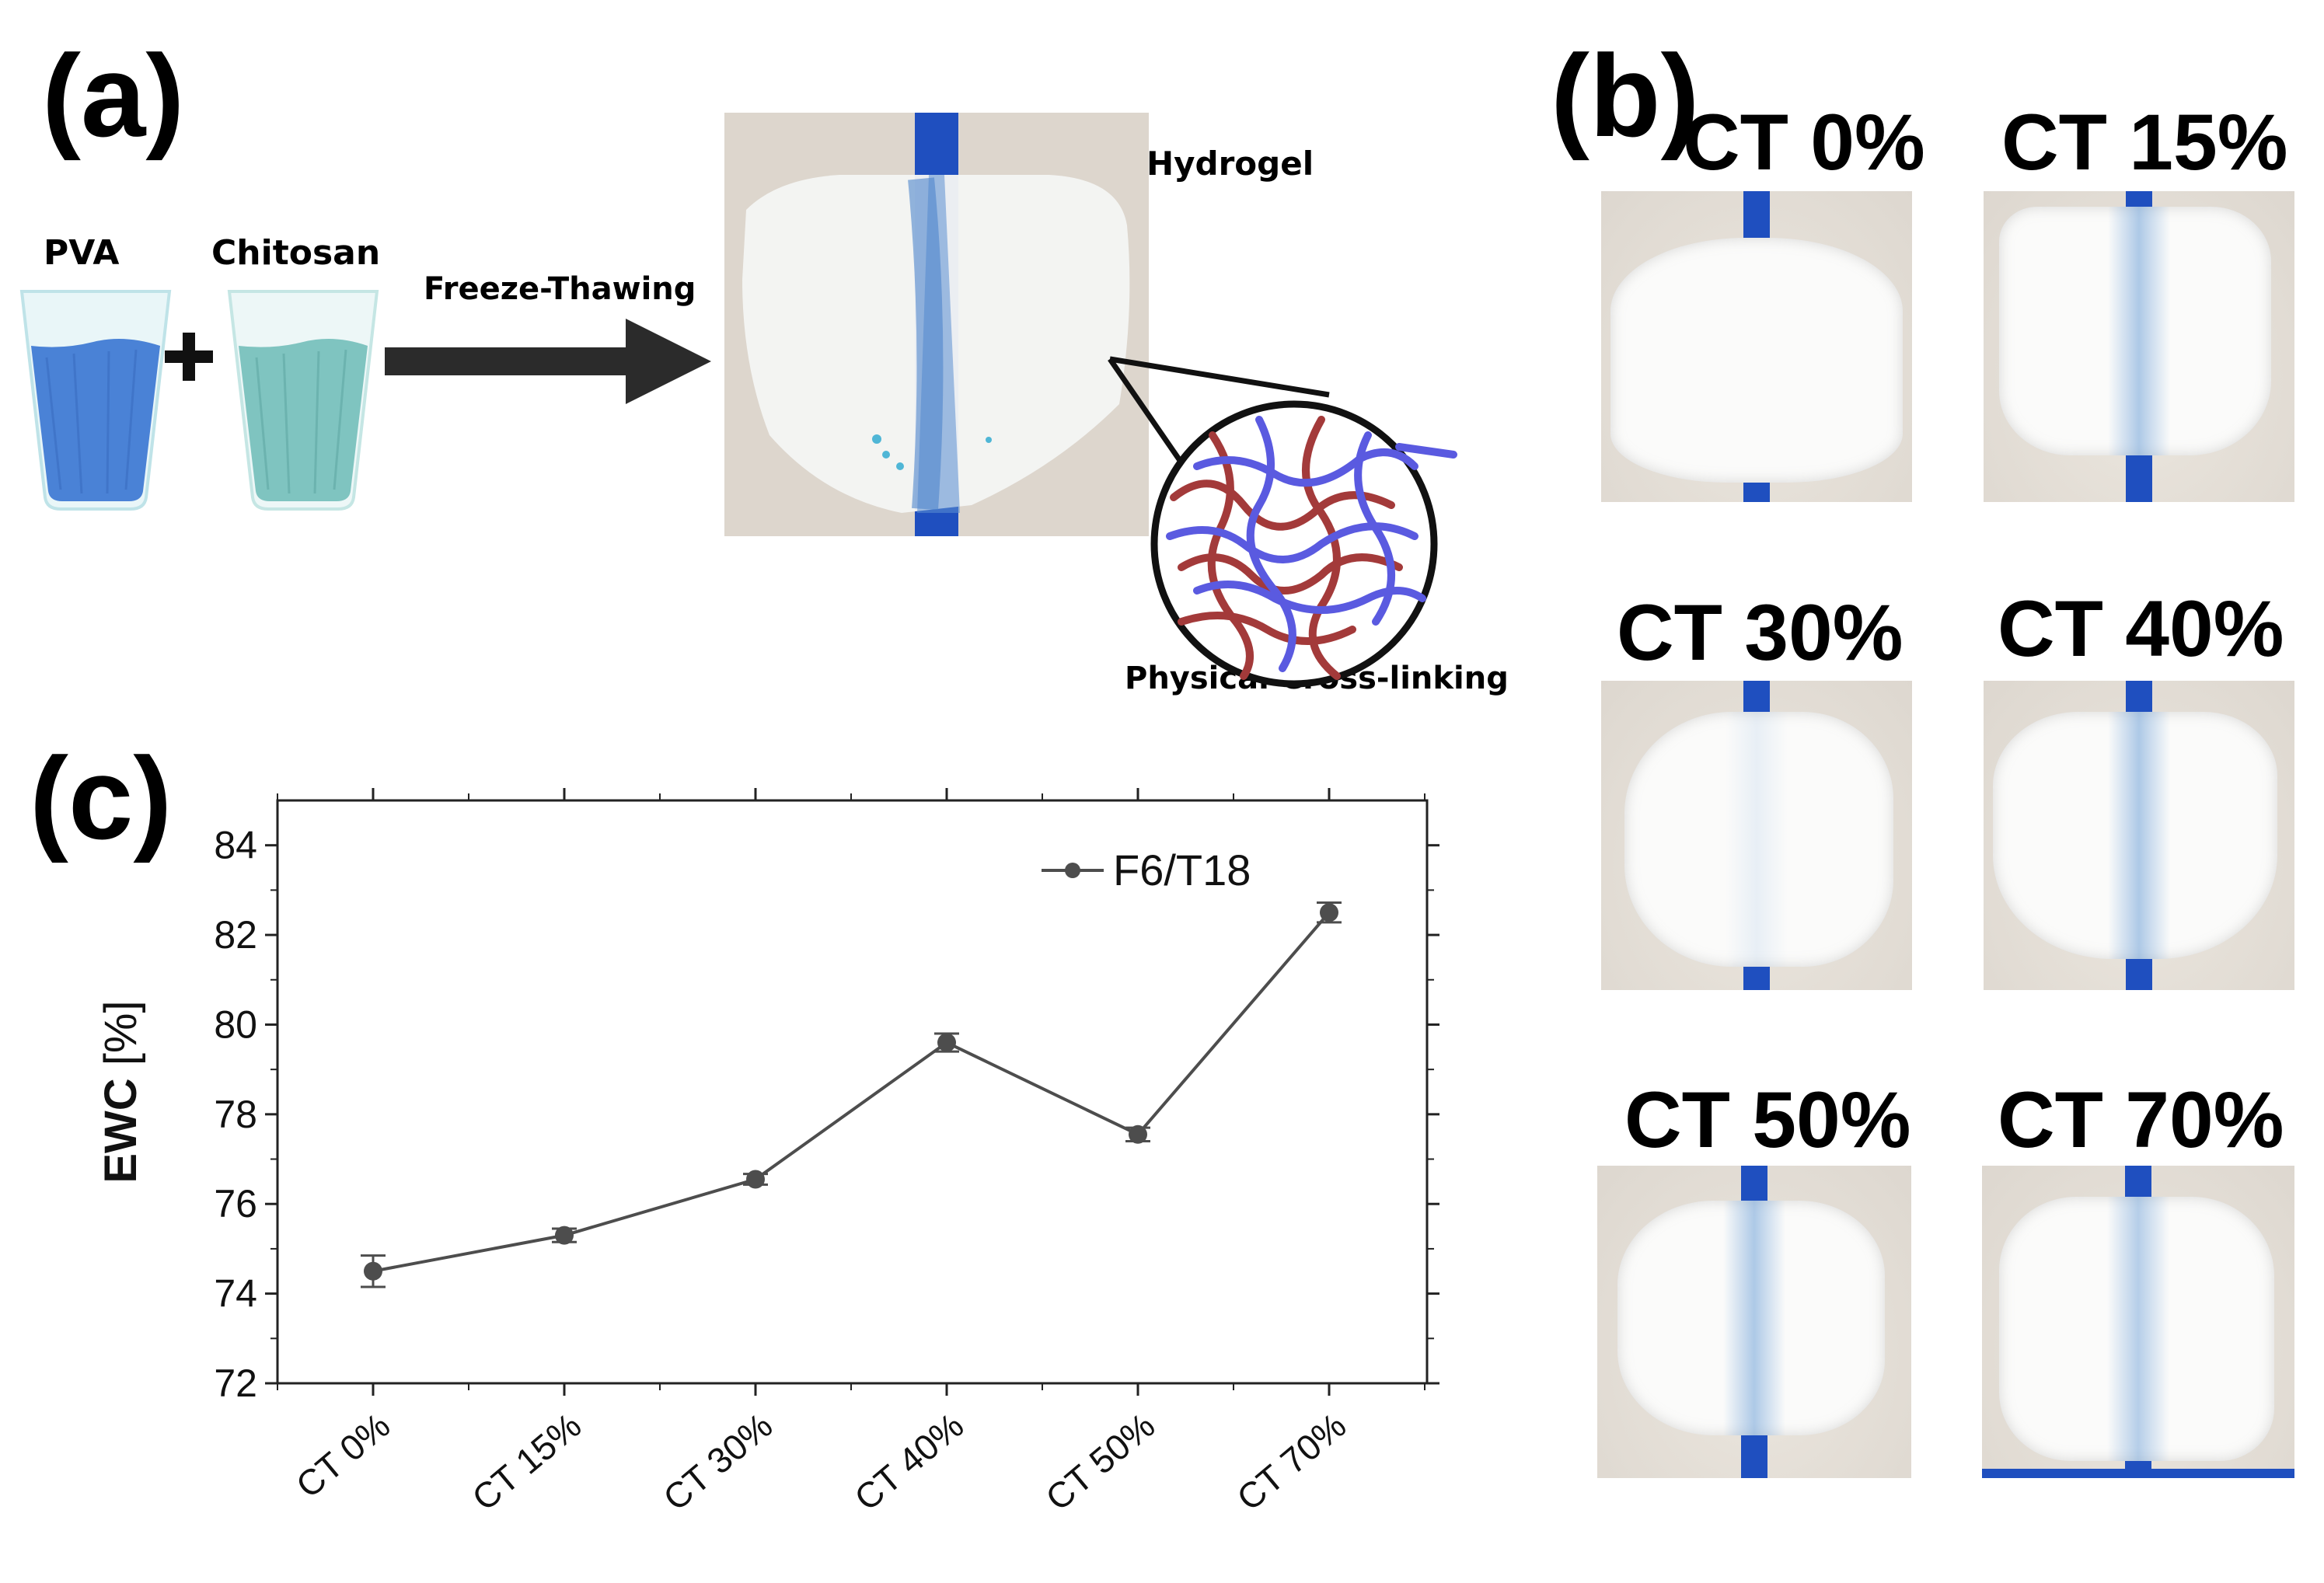 The width and height of the screenshot is (2324, 1583). What do you see at coordinates (1754, 1322) in the screenshot?
I see `sample-photo-ct50` at bounding box center [1754, 1322].